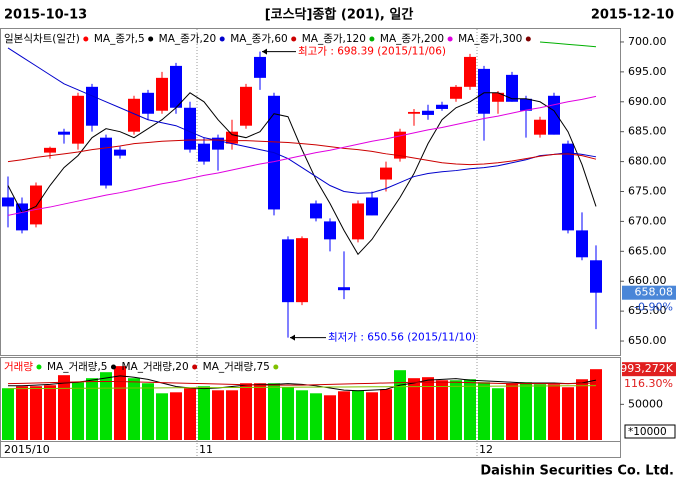 The image size is (678, 484). Describe the element at coordinates (647, 71) in the screenshot. I see `y-tick-label: 695.00` at that location.